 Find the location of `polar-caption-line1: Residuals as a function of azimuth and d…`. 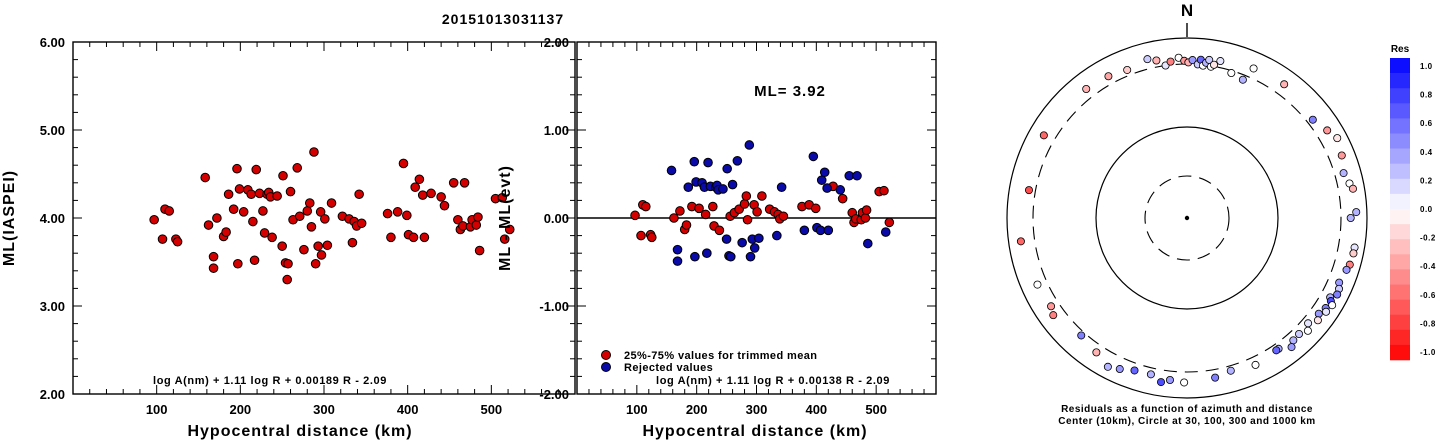

polar-caption-line1: Residuals as a function of azimuth and d… is located at coordinates (1187, 409).